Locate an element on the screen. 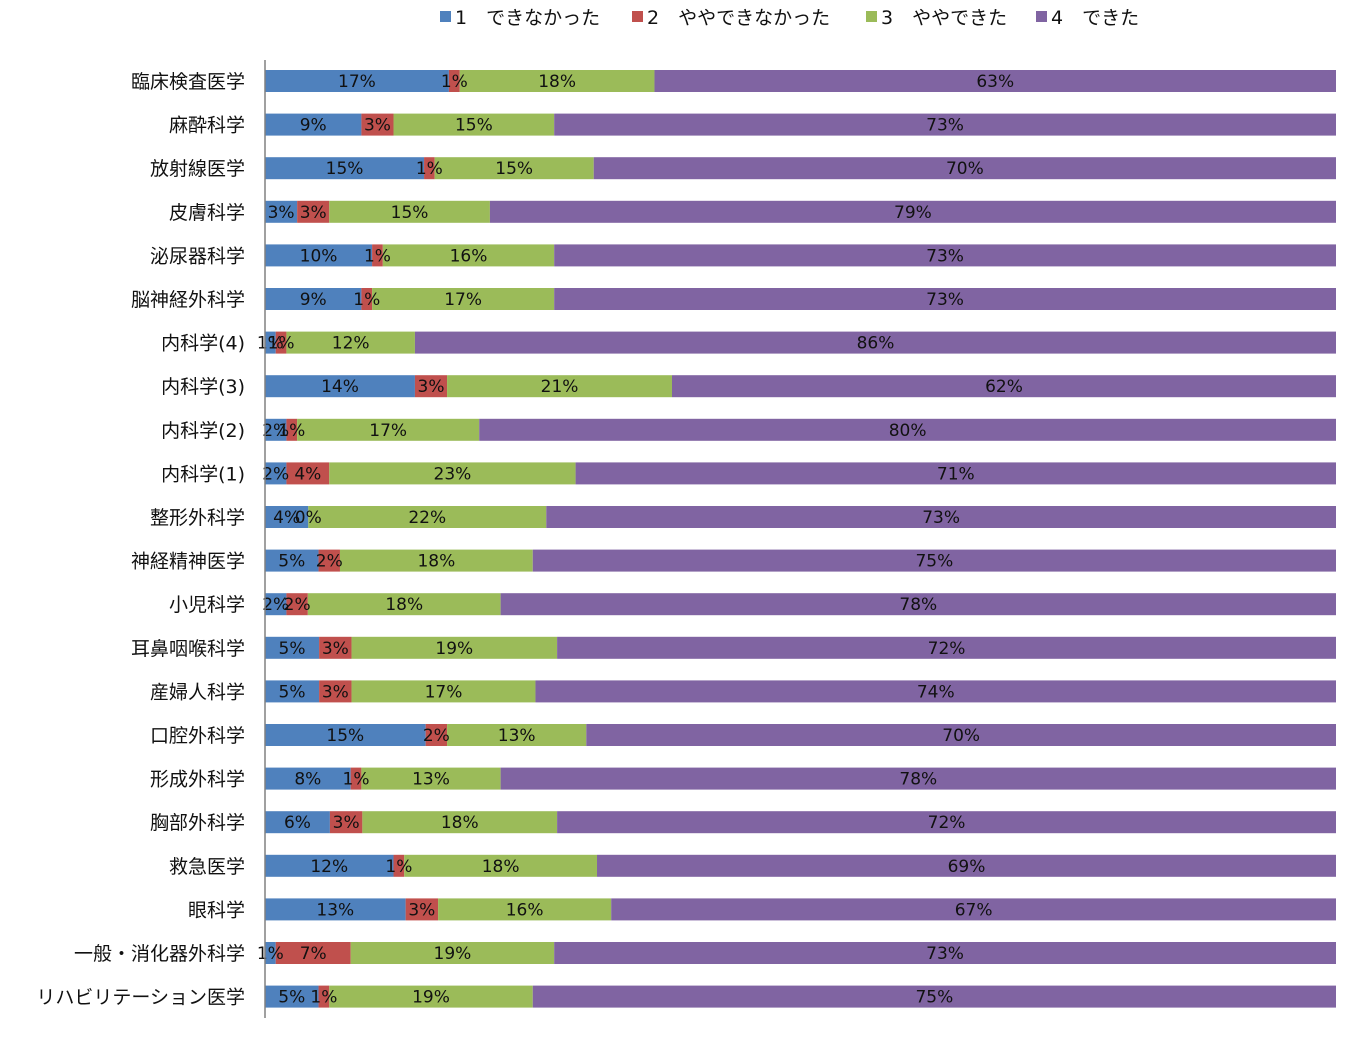 The width and height of the screenshot is (1364, 1039). data-label: 71% is located at coordinates (956, 474).